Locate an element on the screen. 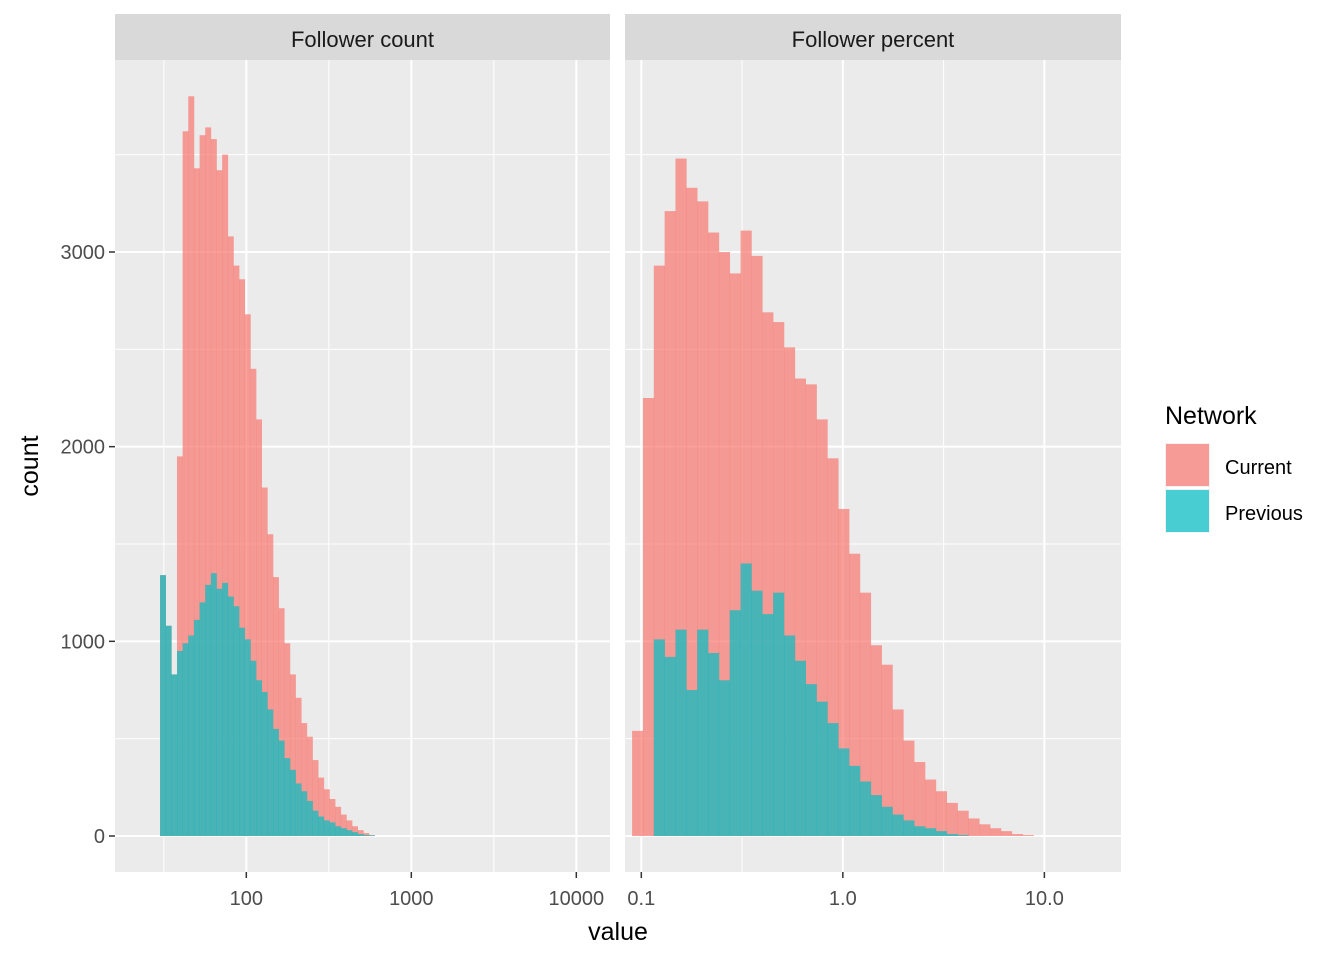  legend-title: Network is located at coordinates (1211, 416).